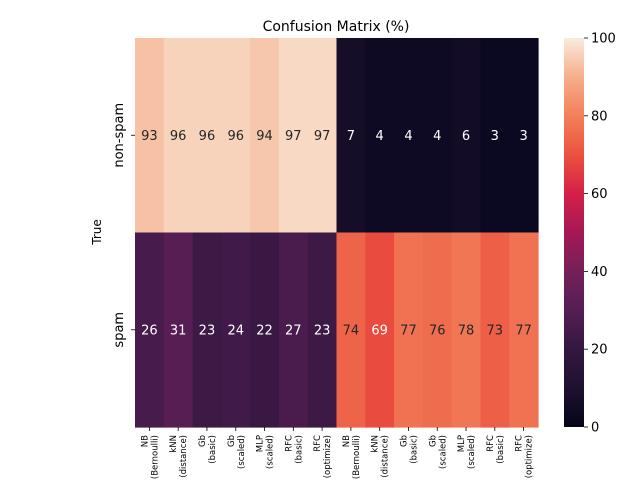 Image resolution: width=640 pixels, height=480 pixels. Describe the element at coordinates (119, 135) in the screenshot. I see `row-tick-label: non-spam` at that location.